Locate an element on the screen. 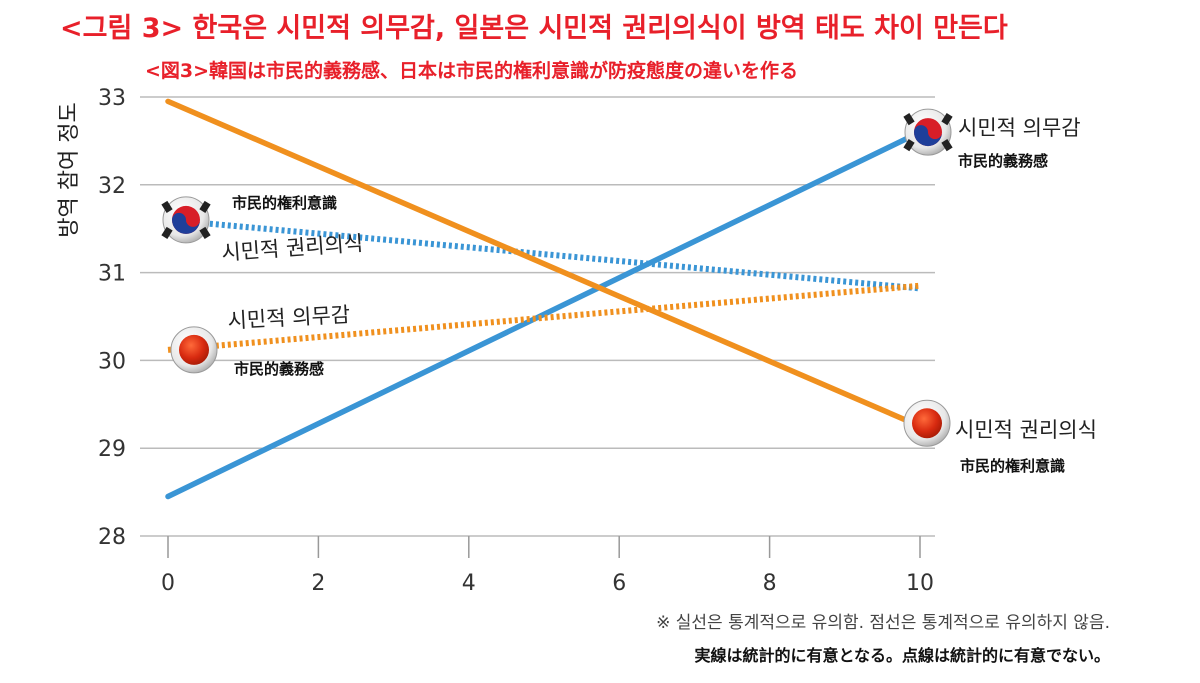  x-tick-label: 4 is located at coordinates (469, 583).